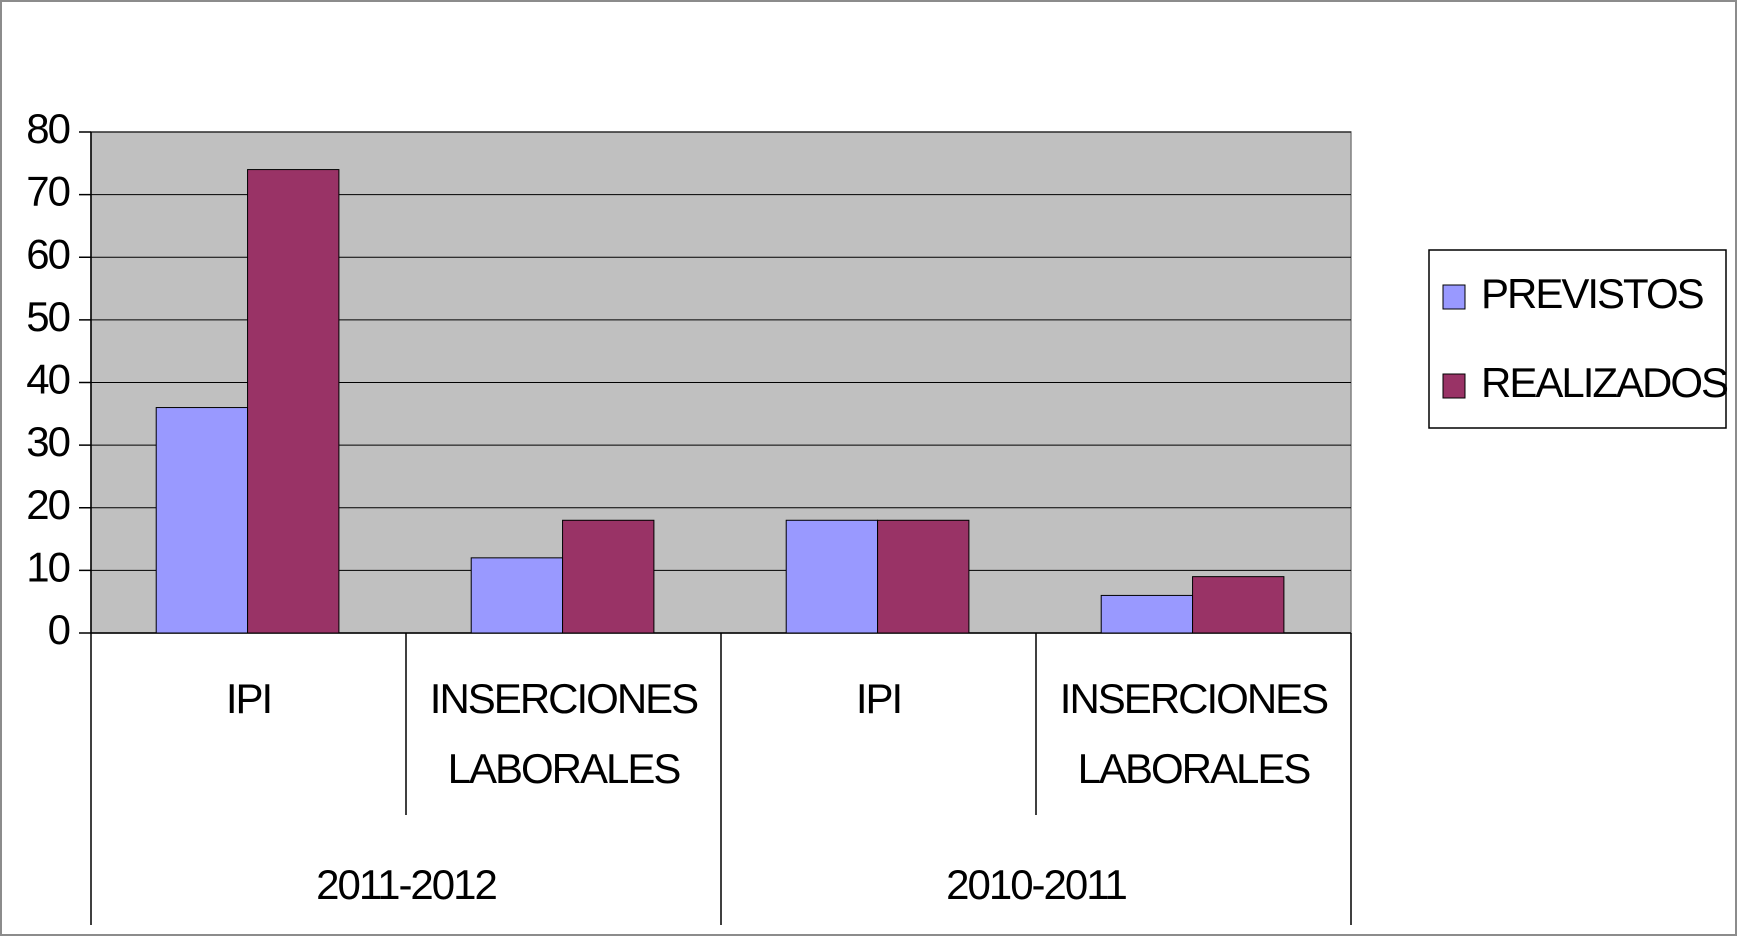  What do you see at coordinates (47, 128) in the screenshot?
I see `y-tick-label: 80` at bounding box center [47, 128].